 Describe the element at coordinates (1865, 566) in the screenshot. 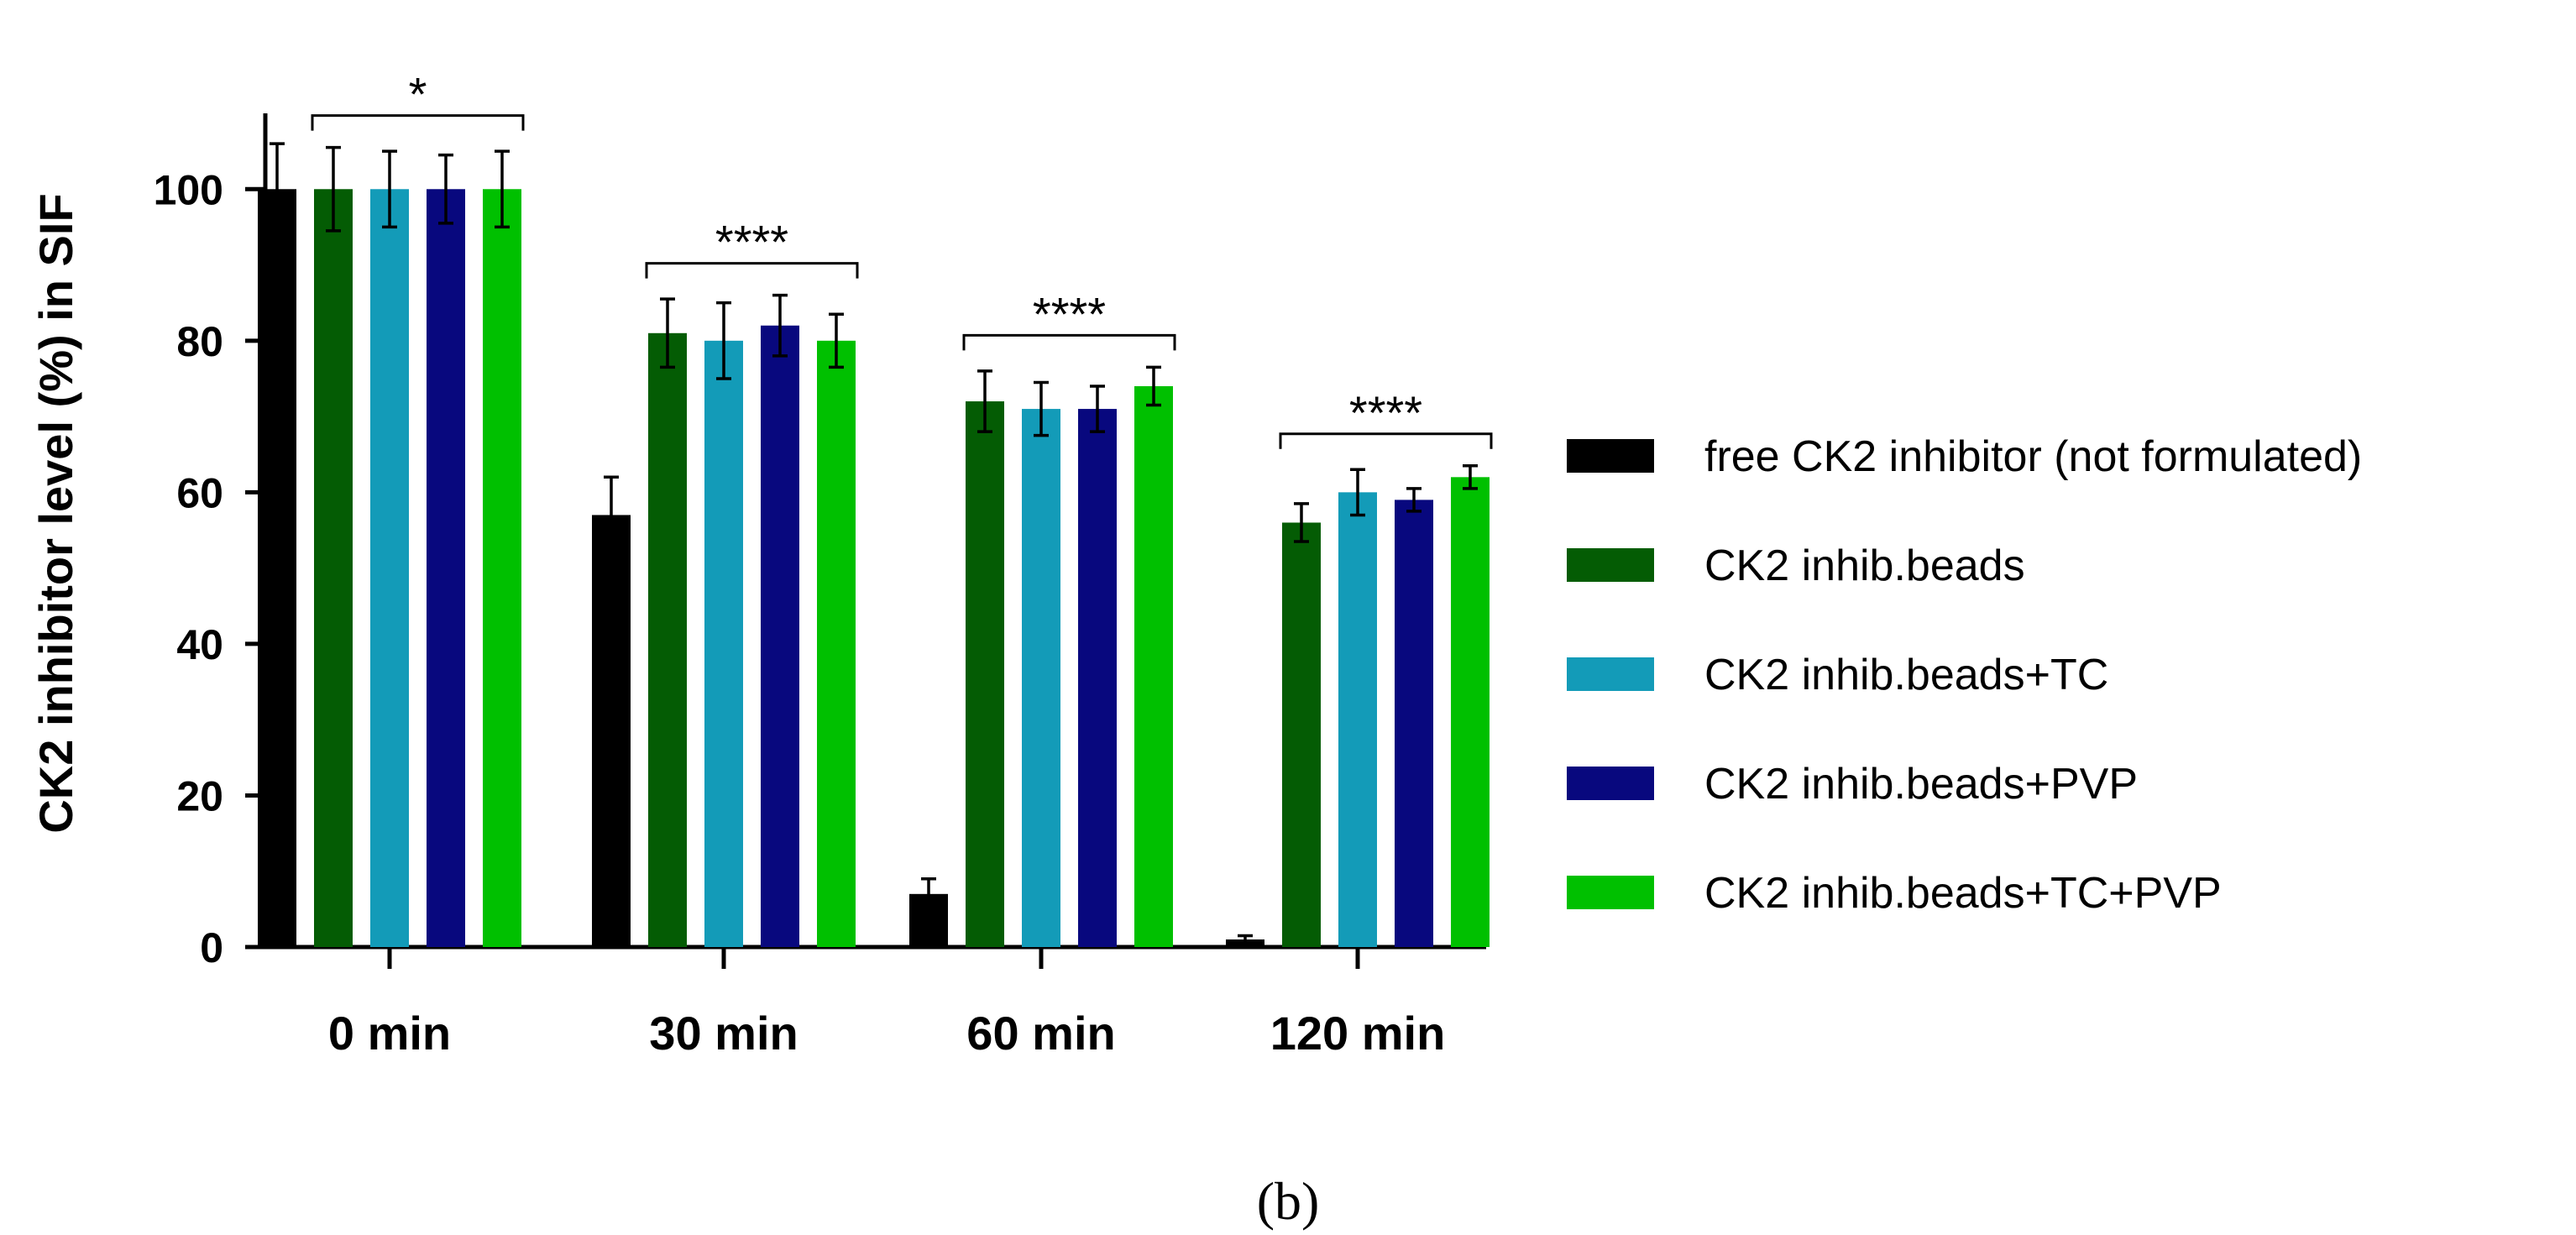

I see `legend-label: CK2 inhib.beads` at that location.